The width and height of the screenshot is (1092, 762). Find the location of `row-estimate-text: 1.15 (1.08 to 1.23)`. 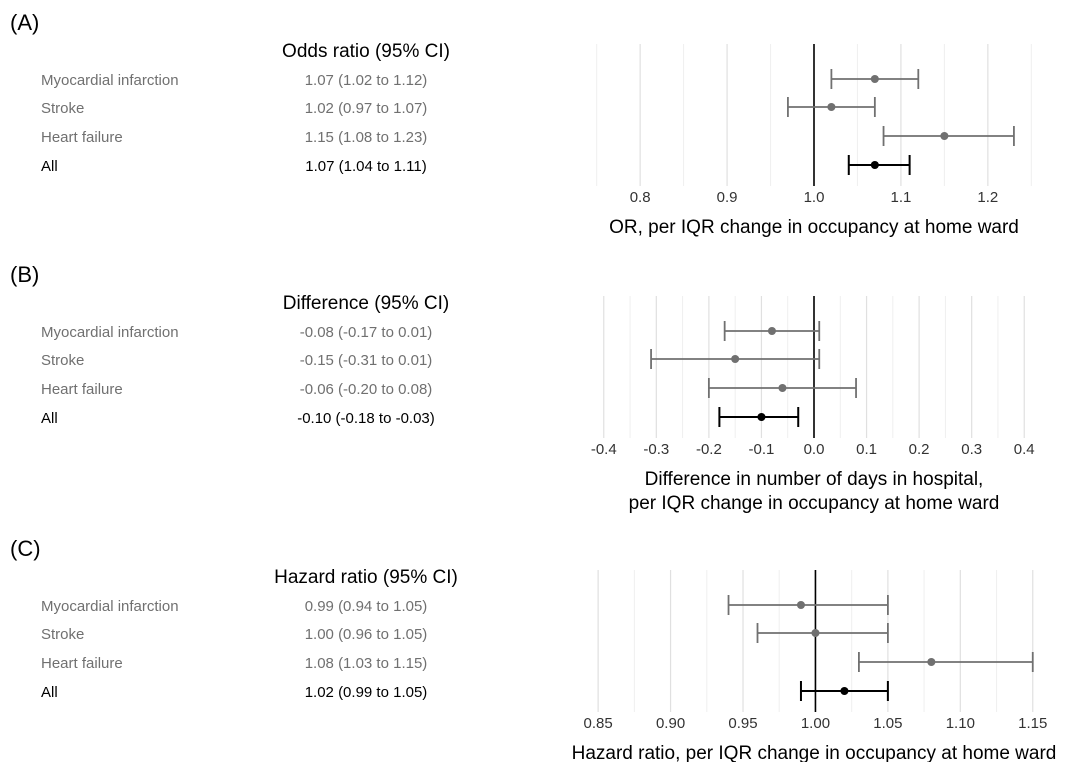

row-estimate-text: 1.15 (1.08 to 1.23) is located at coordinates (366, 137).